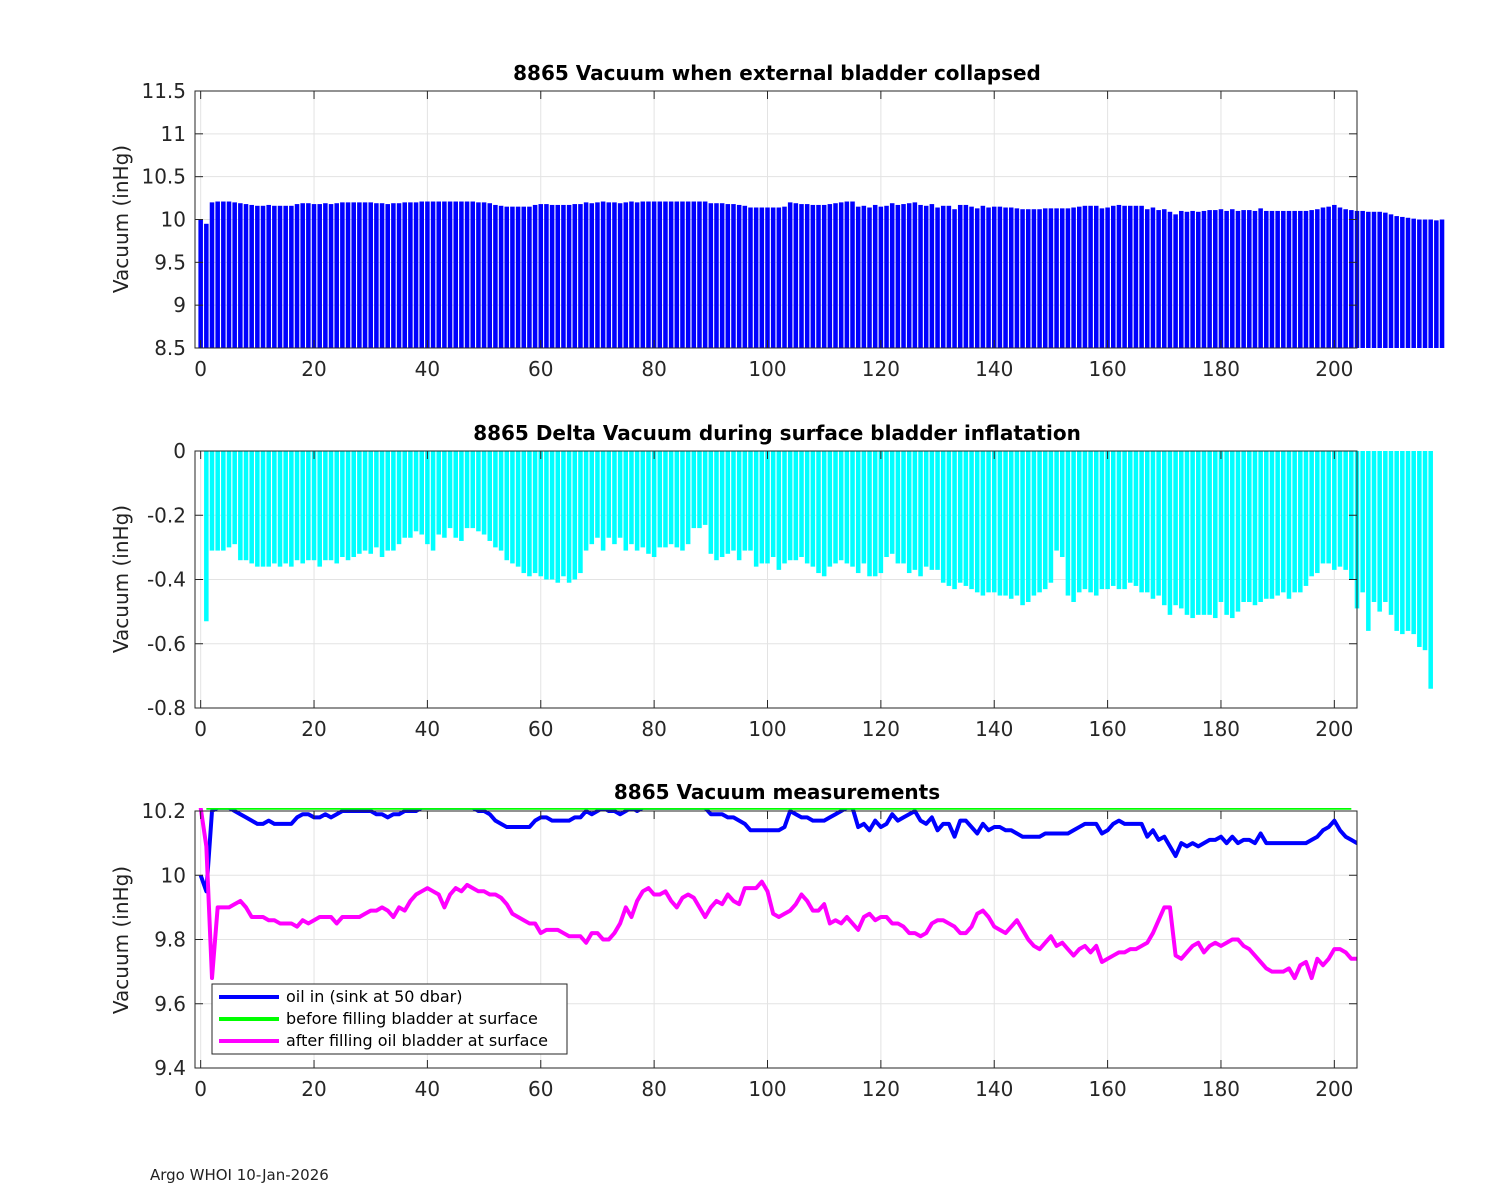  I want to click on y-tick-label: 9.5, so click(170, 262).